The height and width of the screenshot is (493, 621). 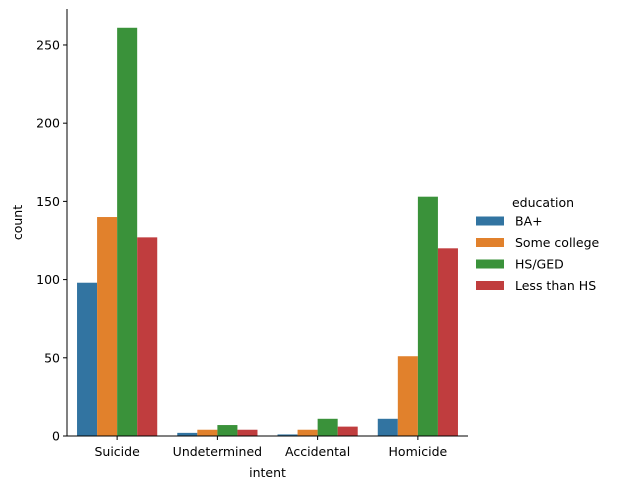 I want to click on x-tick-label-homicide: Homicide, so click(x=418, y=451).